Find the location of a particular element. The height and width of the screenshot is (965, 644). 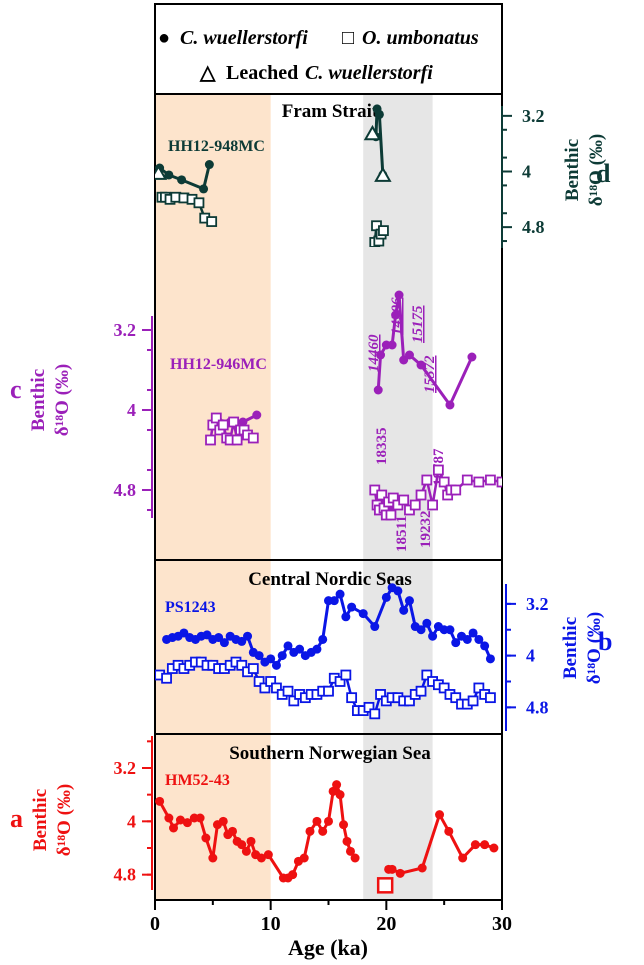

series-c-square is located at coordinates (353, 466).